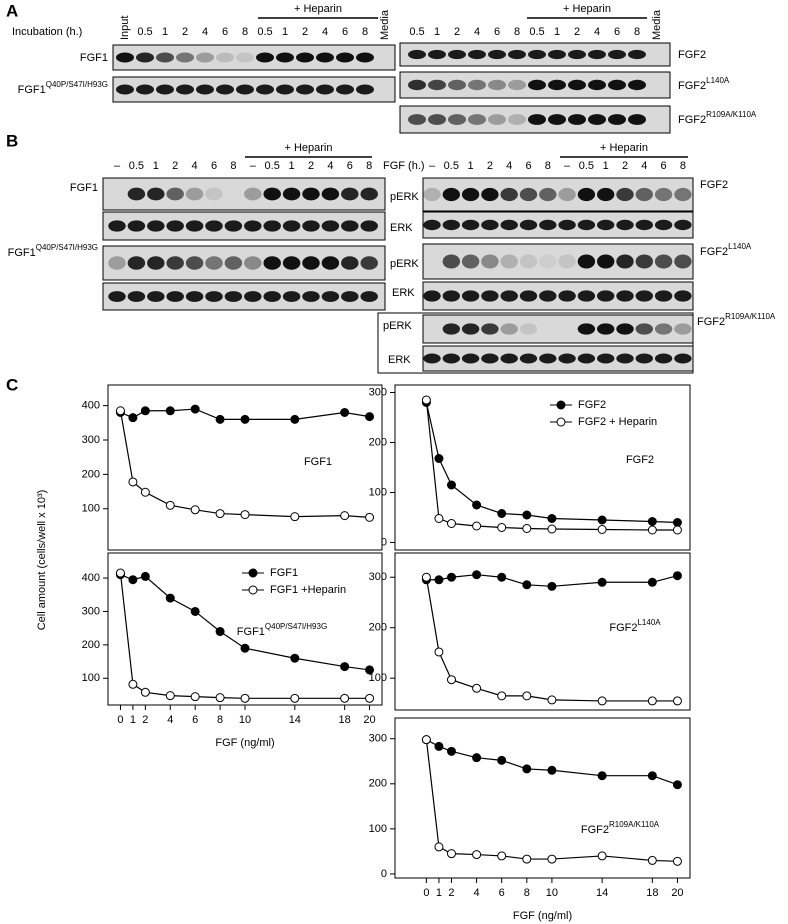 The height and width of the screenshot is (924, 788). What do you see at coordinates (561, 422) in the screenshot?
I see `legend-marker` at bounding box center [561, 422].